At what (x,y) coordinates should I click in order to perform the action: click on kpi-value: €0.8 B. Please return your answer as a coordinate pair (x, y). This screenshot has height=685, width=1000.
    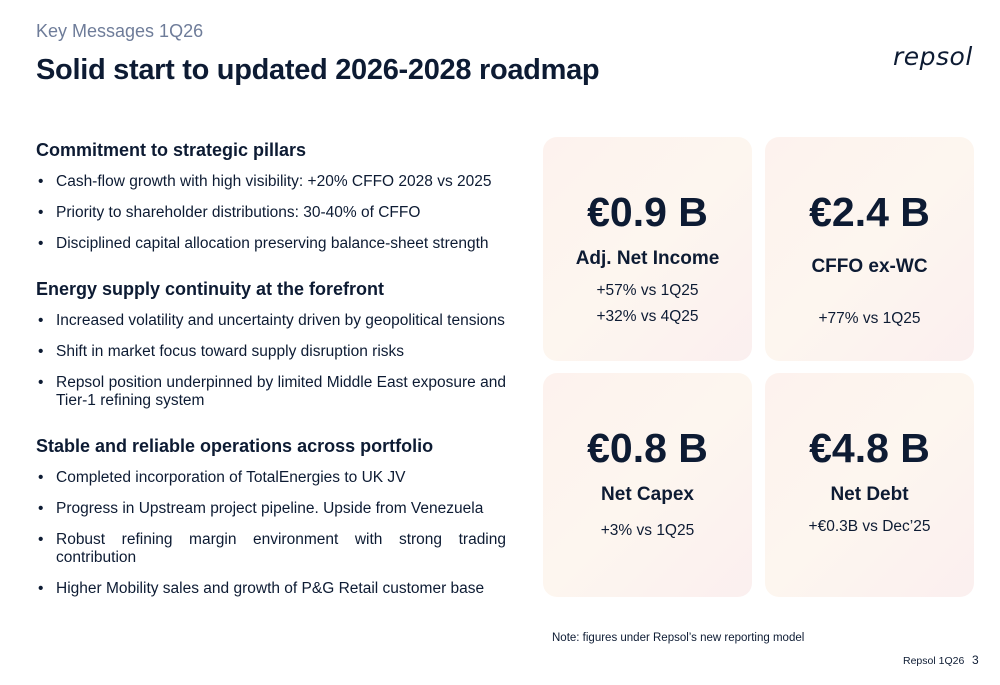
    Looking at the image, I should click on (647, 448).